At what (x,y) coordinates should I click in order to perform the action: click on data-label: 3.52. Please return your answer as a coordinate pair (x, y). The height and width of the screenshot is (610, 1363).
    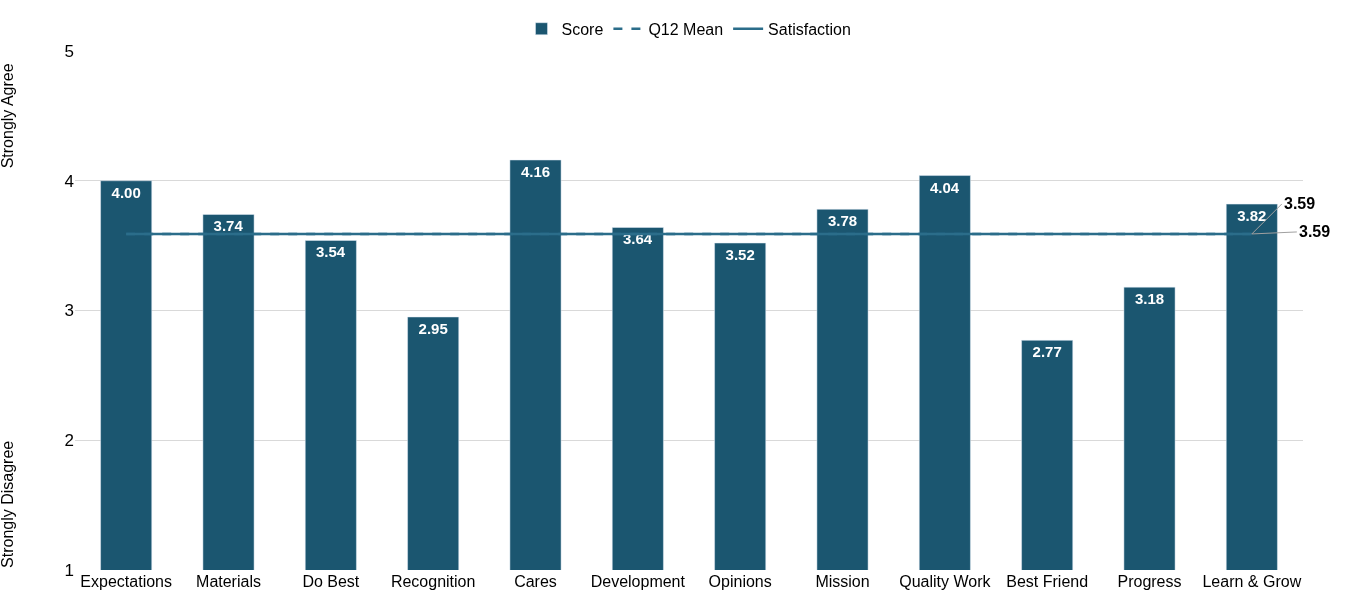
    Looking at the image, I should click on (740, 255).